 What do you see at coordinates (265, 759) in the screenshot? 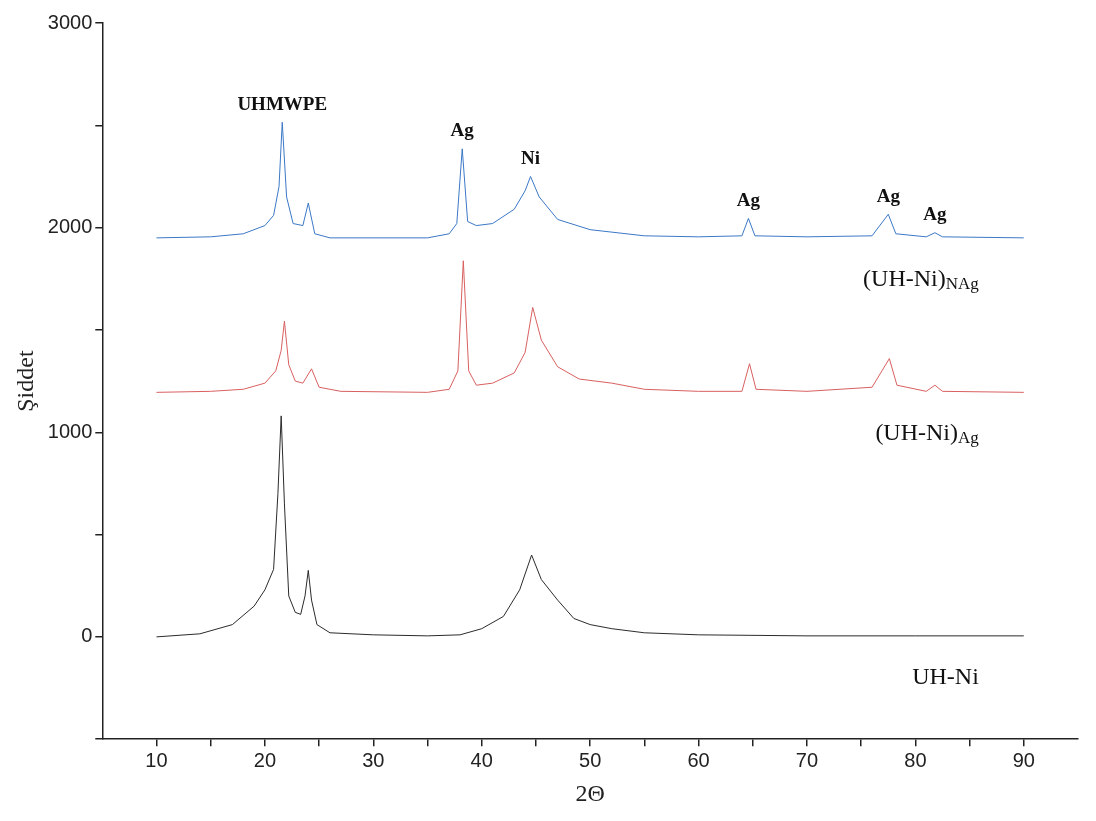
I see `x-tick-label: 20` at bounding box center [265, 759].